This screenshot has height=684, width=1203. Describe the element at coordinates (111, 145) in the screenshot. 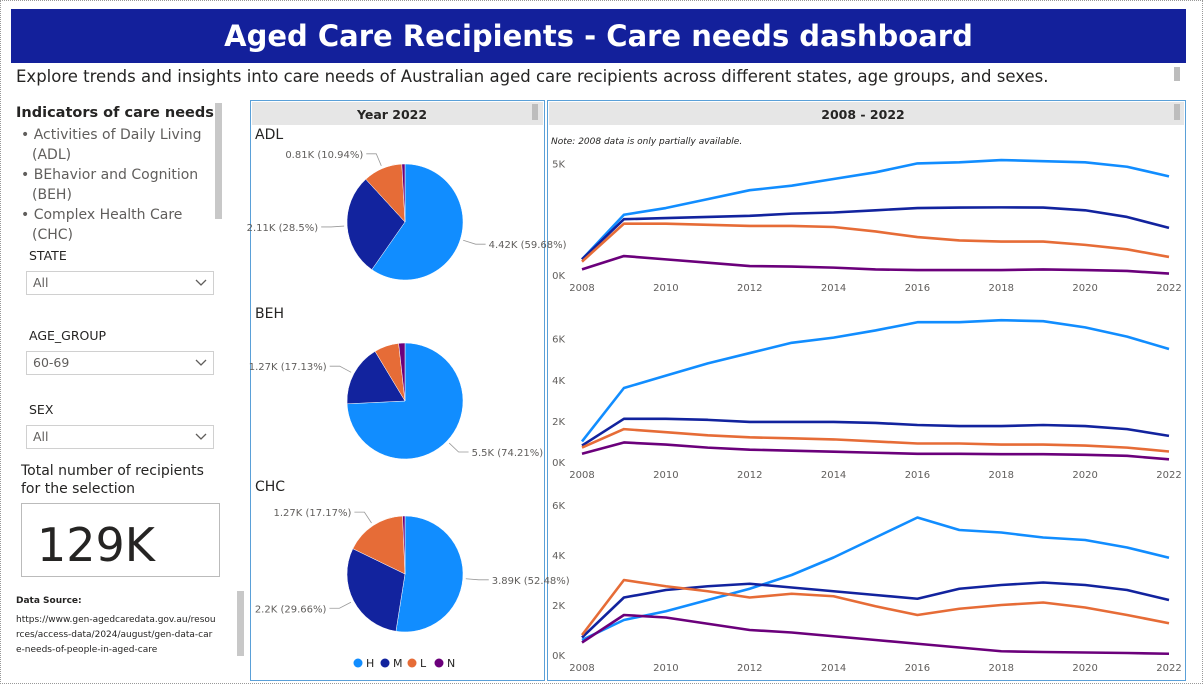

I see `indicator: • Activities of Daily Living (ADL)` at that location.